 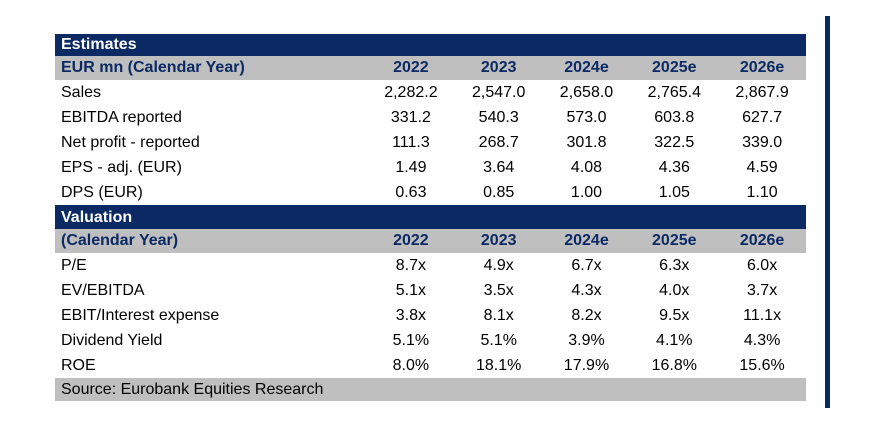 I want to click on valuation-title: Valuation, so click(x=97, y=217).